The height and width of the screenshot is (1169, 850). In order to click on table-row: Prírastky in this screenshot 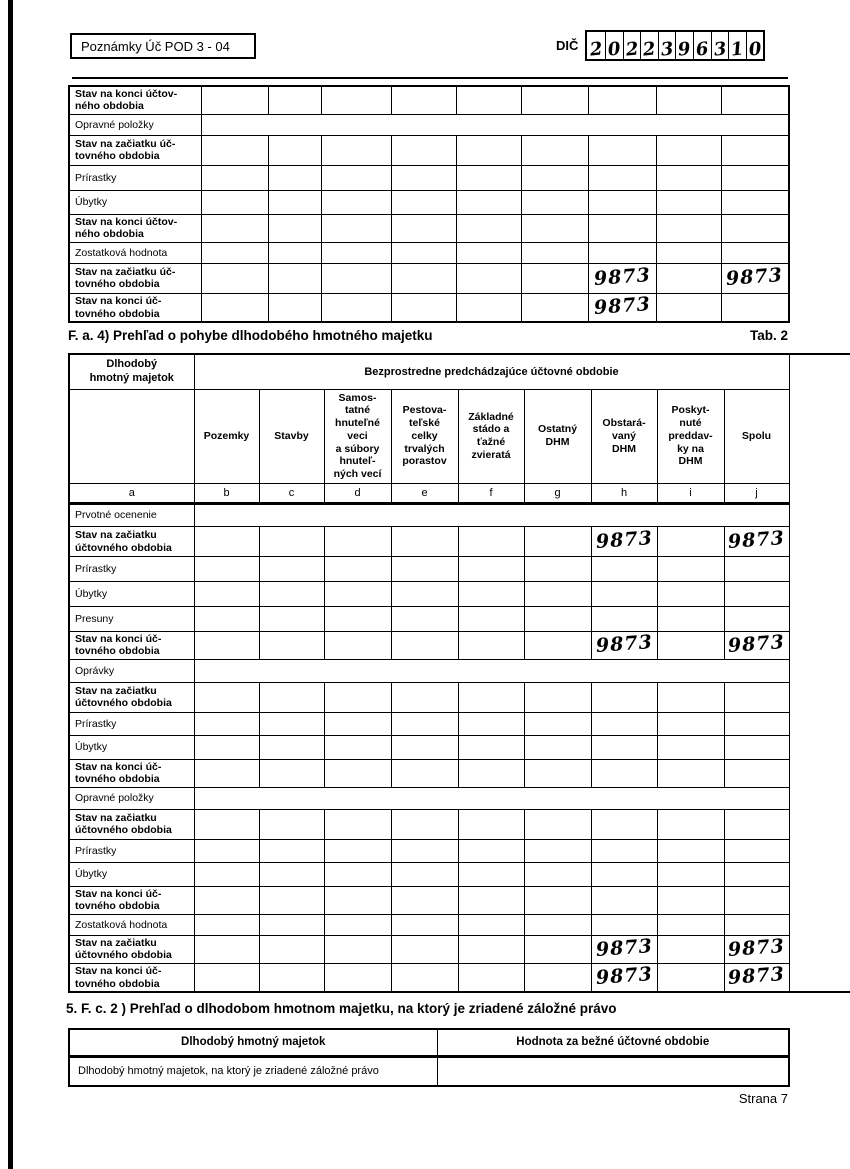, I will do `click(459, 723)`.